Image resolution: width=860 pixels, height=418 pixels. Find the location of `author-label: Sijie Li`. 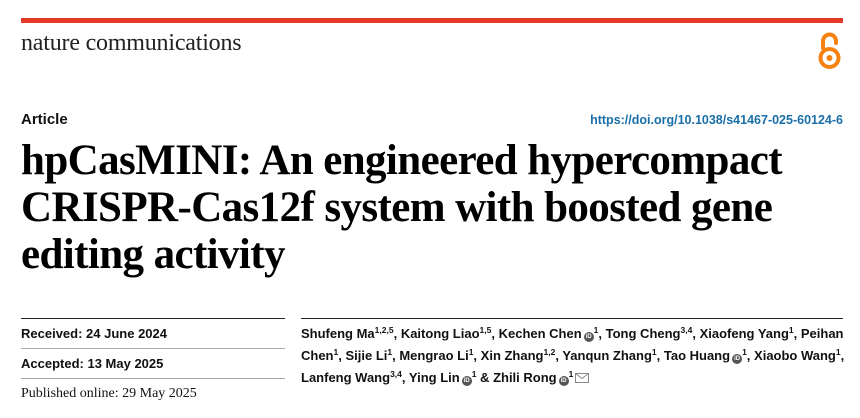

author-label: Sijie Li is located at coordinates (366, 355).